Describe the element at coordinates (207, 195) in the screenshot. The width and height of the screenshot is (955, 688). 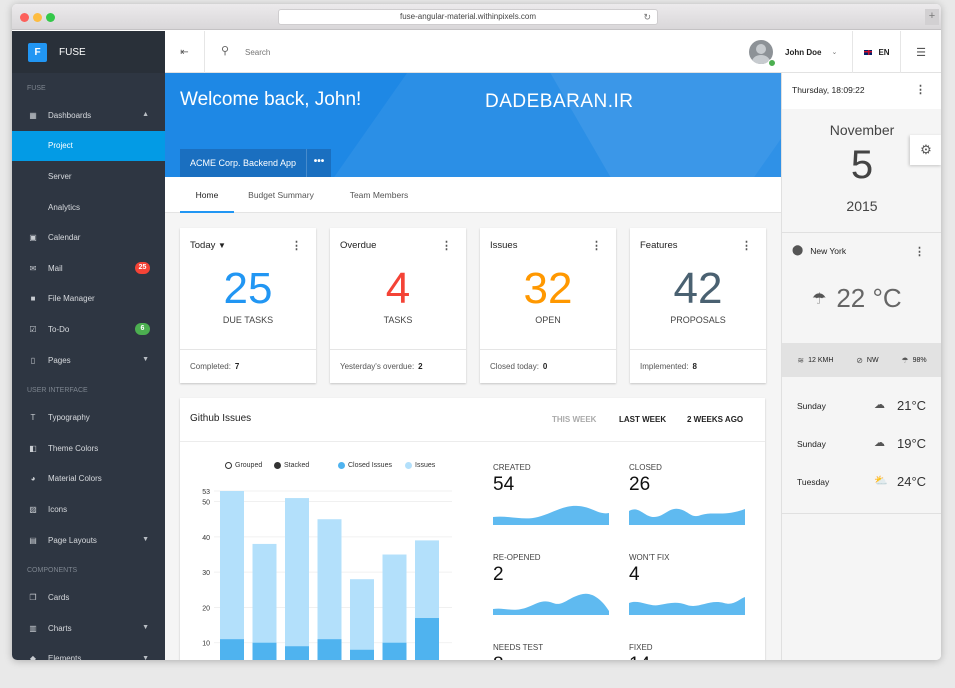
I see `tab-home: Home` at that location.